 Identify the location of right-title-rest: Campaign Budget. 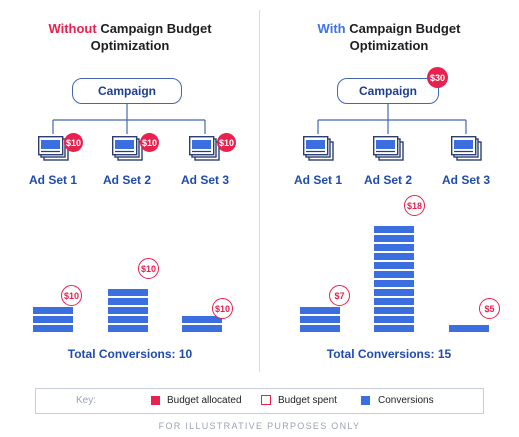
(403, 28).